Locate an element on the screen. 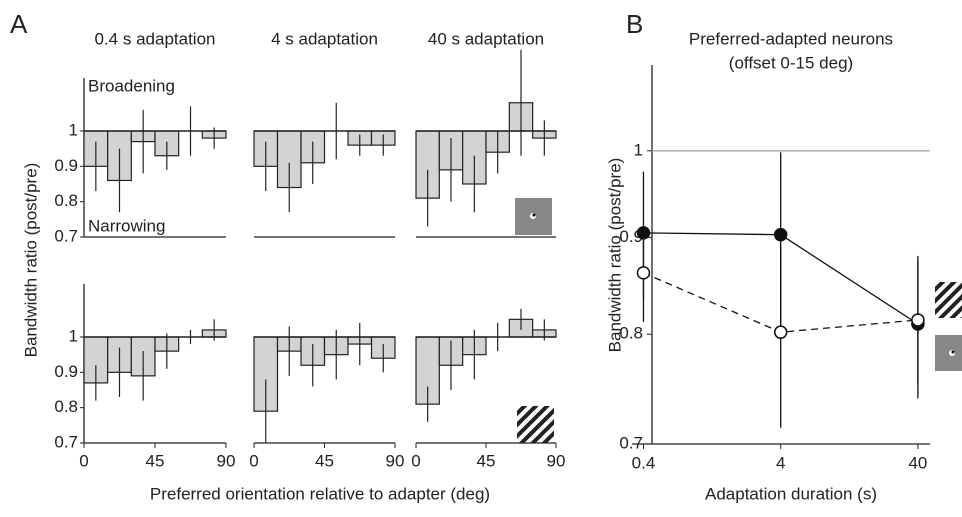 The width and height of the screenshot is (962, 517). subplot-title: 40 s adaptation is located at coordinates (486, 38).